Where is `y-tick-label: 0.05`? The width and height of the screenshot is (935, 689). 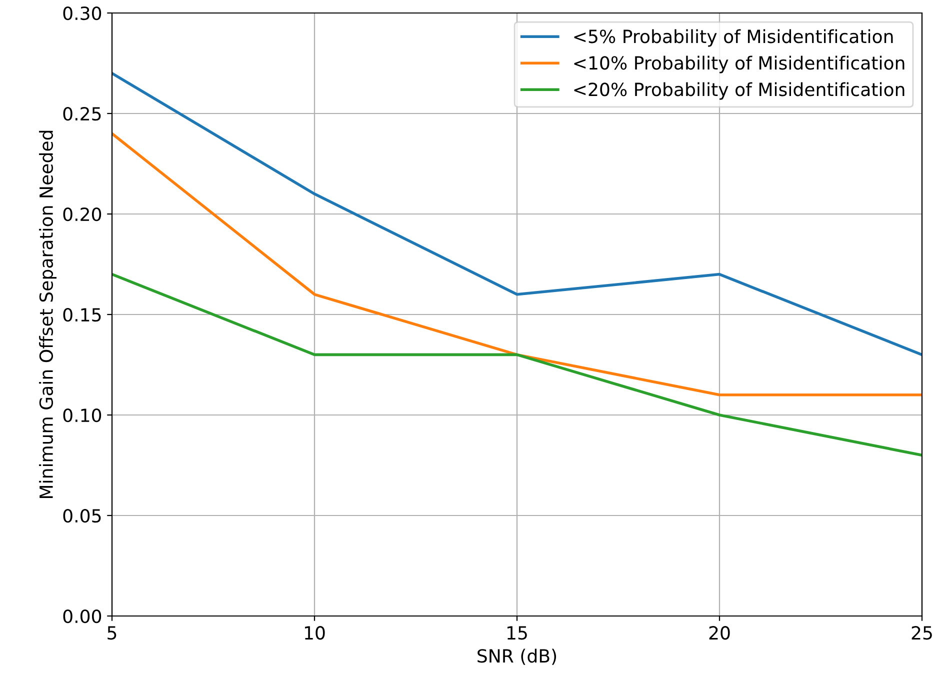
y-tick-label: 0.05 is located at coordinates (82, 515).